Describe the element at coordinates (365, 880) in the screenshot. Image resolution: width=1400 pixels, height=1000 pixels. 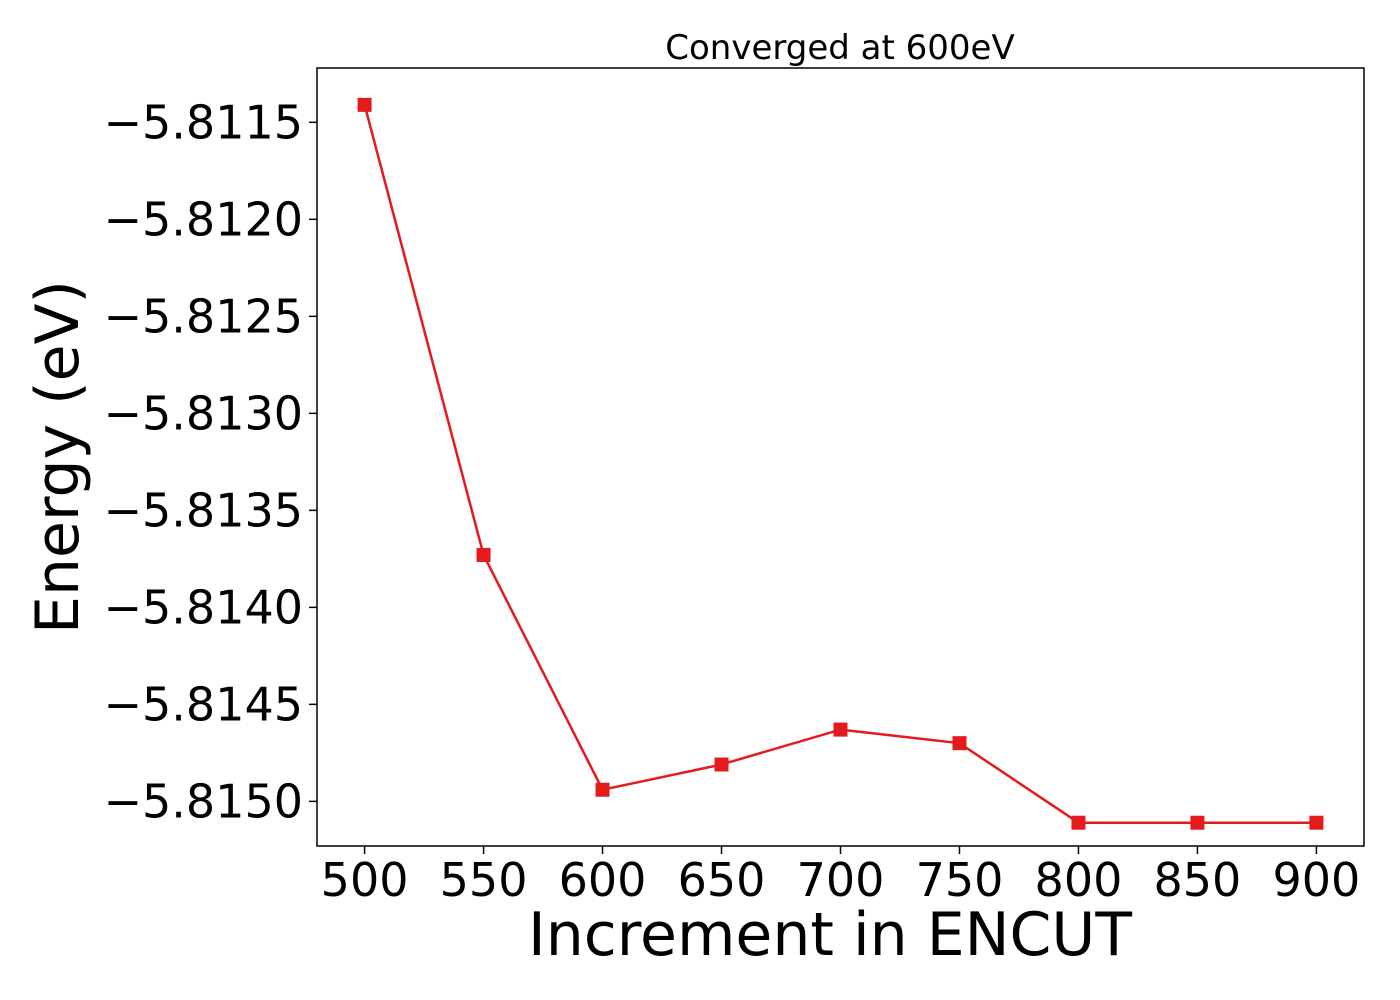
I see `x-tick-label: 500` at that location.